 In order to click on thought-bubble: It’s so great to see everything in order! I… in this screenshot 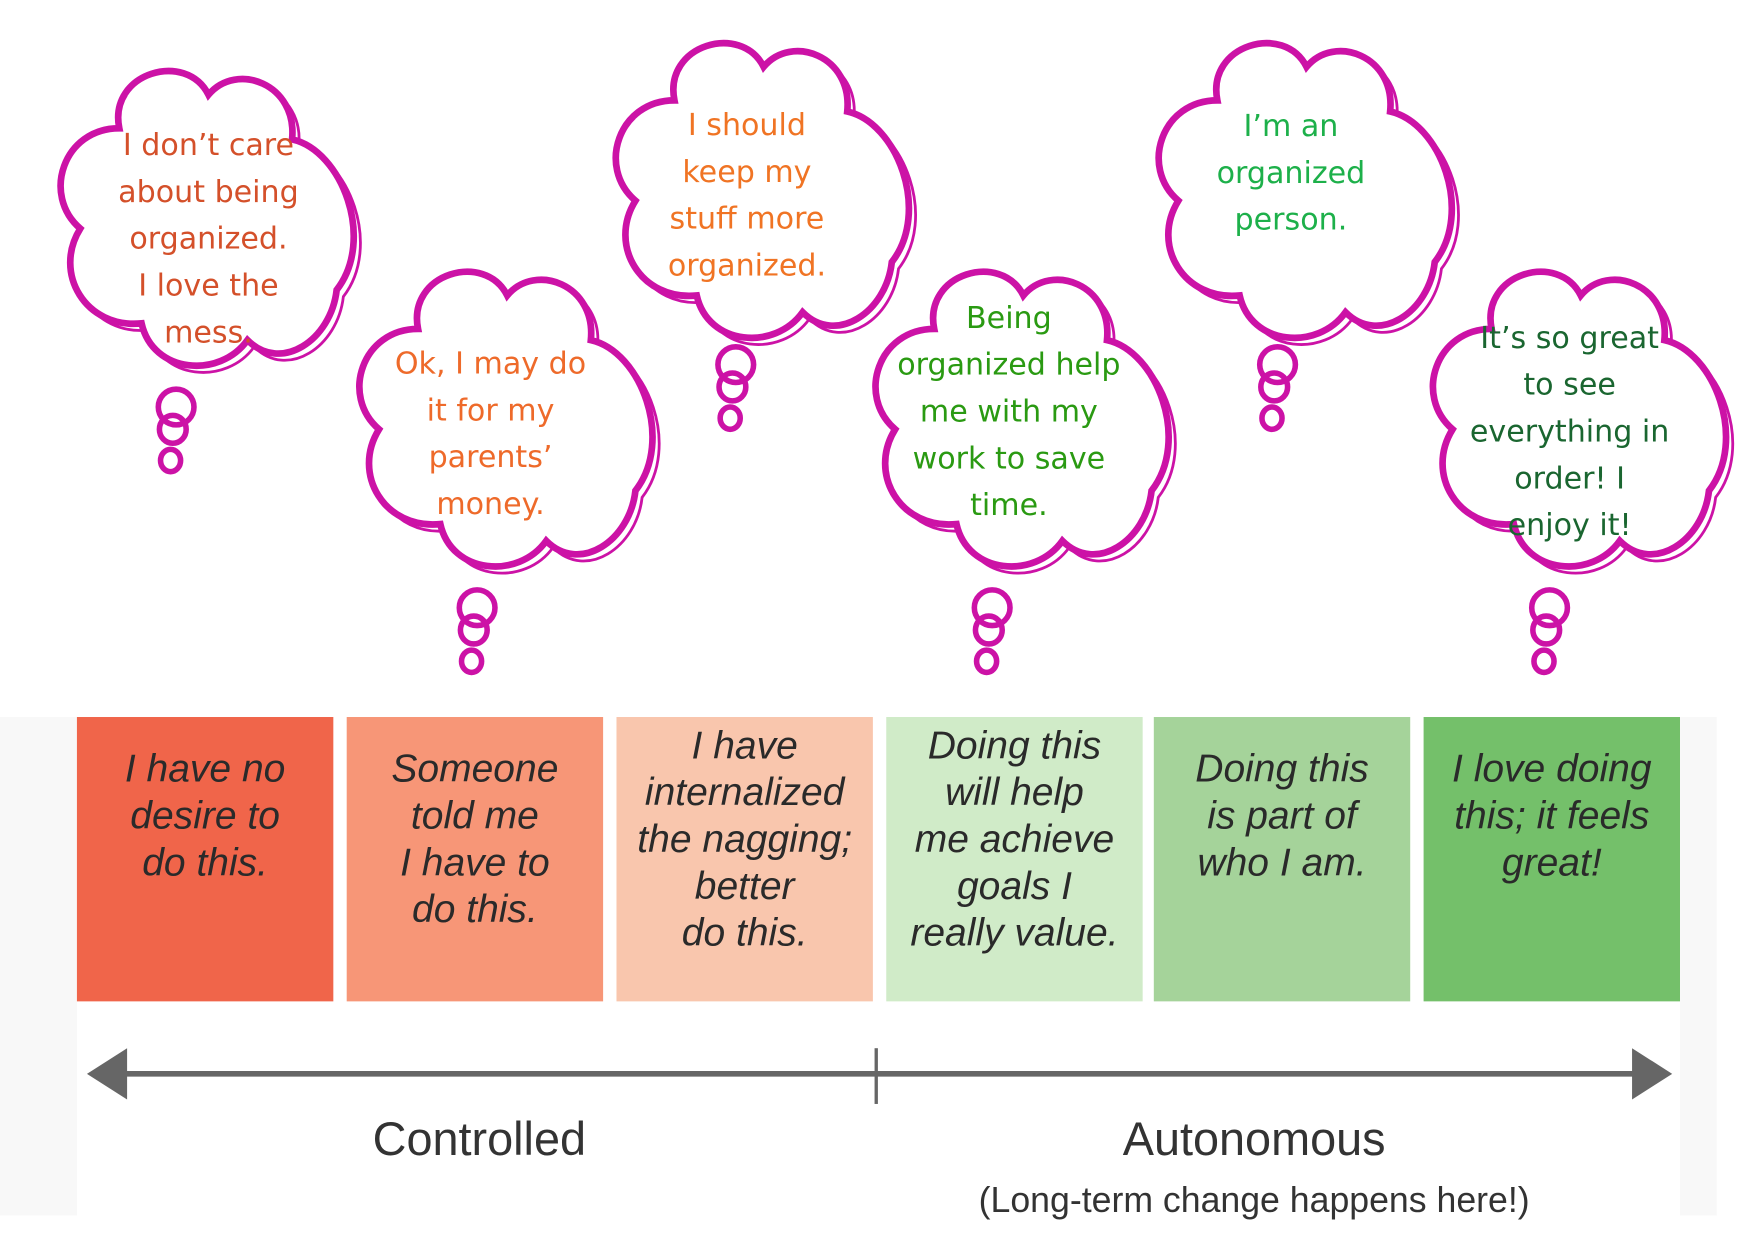, I will do `click(1581, 472)`.